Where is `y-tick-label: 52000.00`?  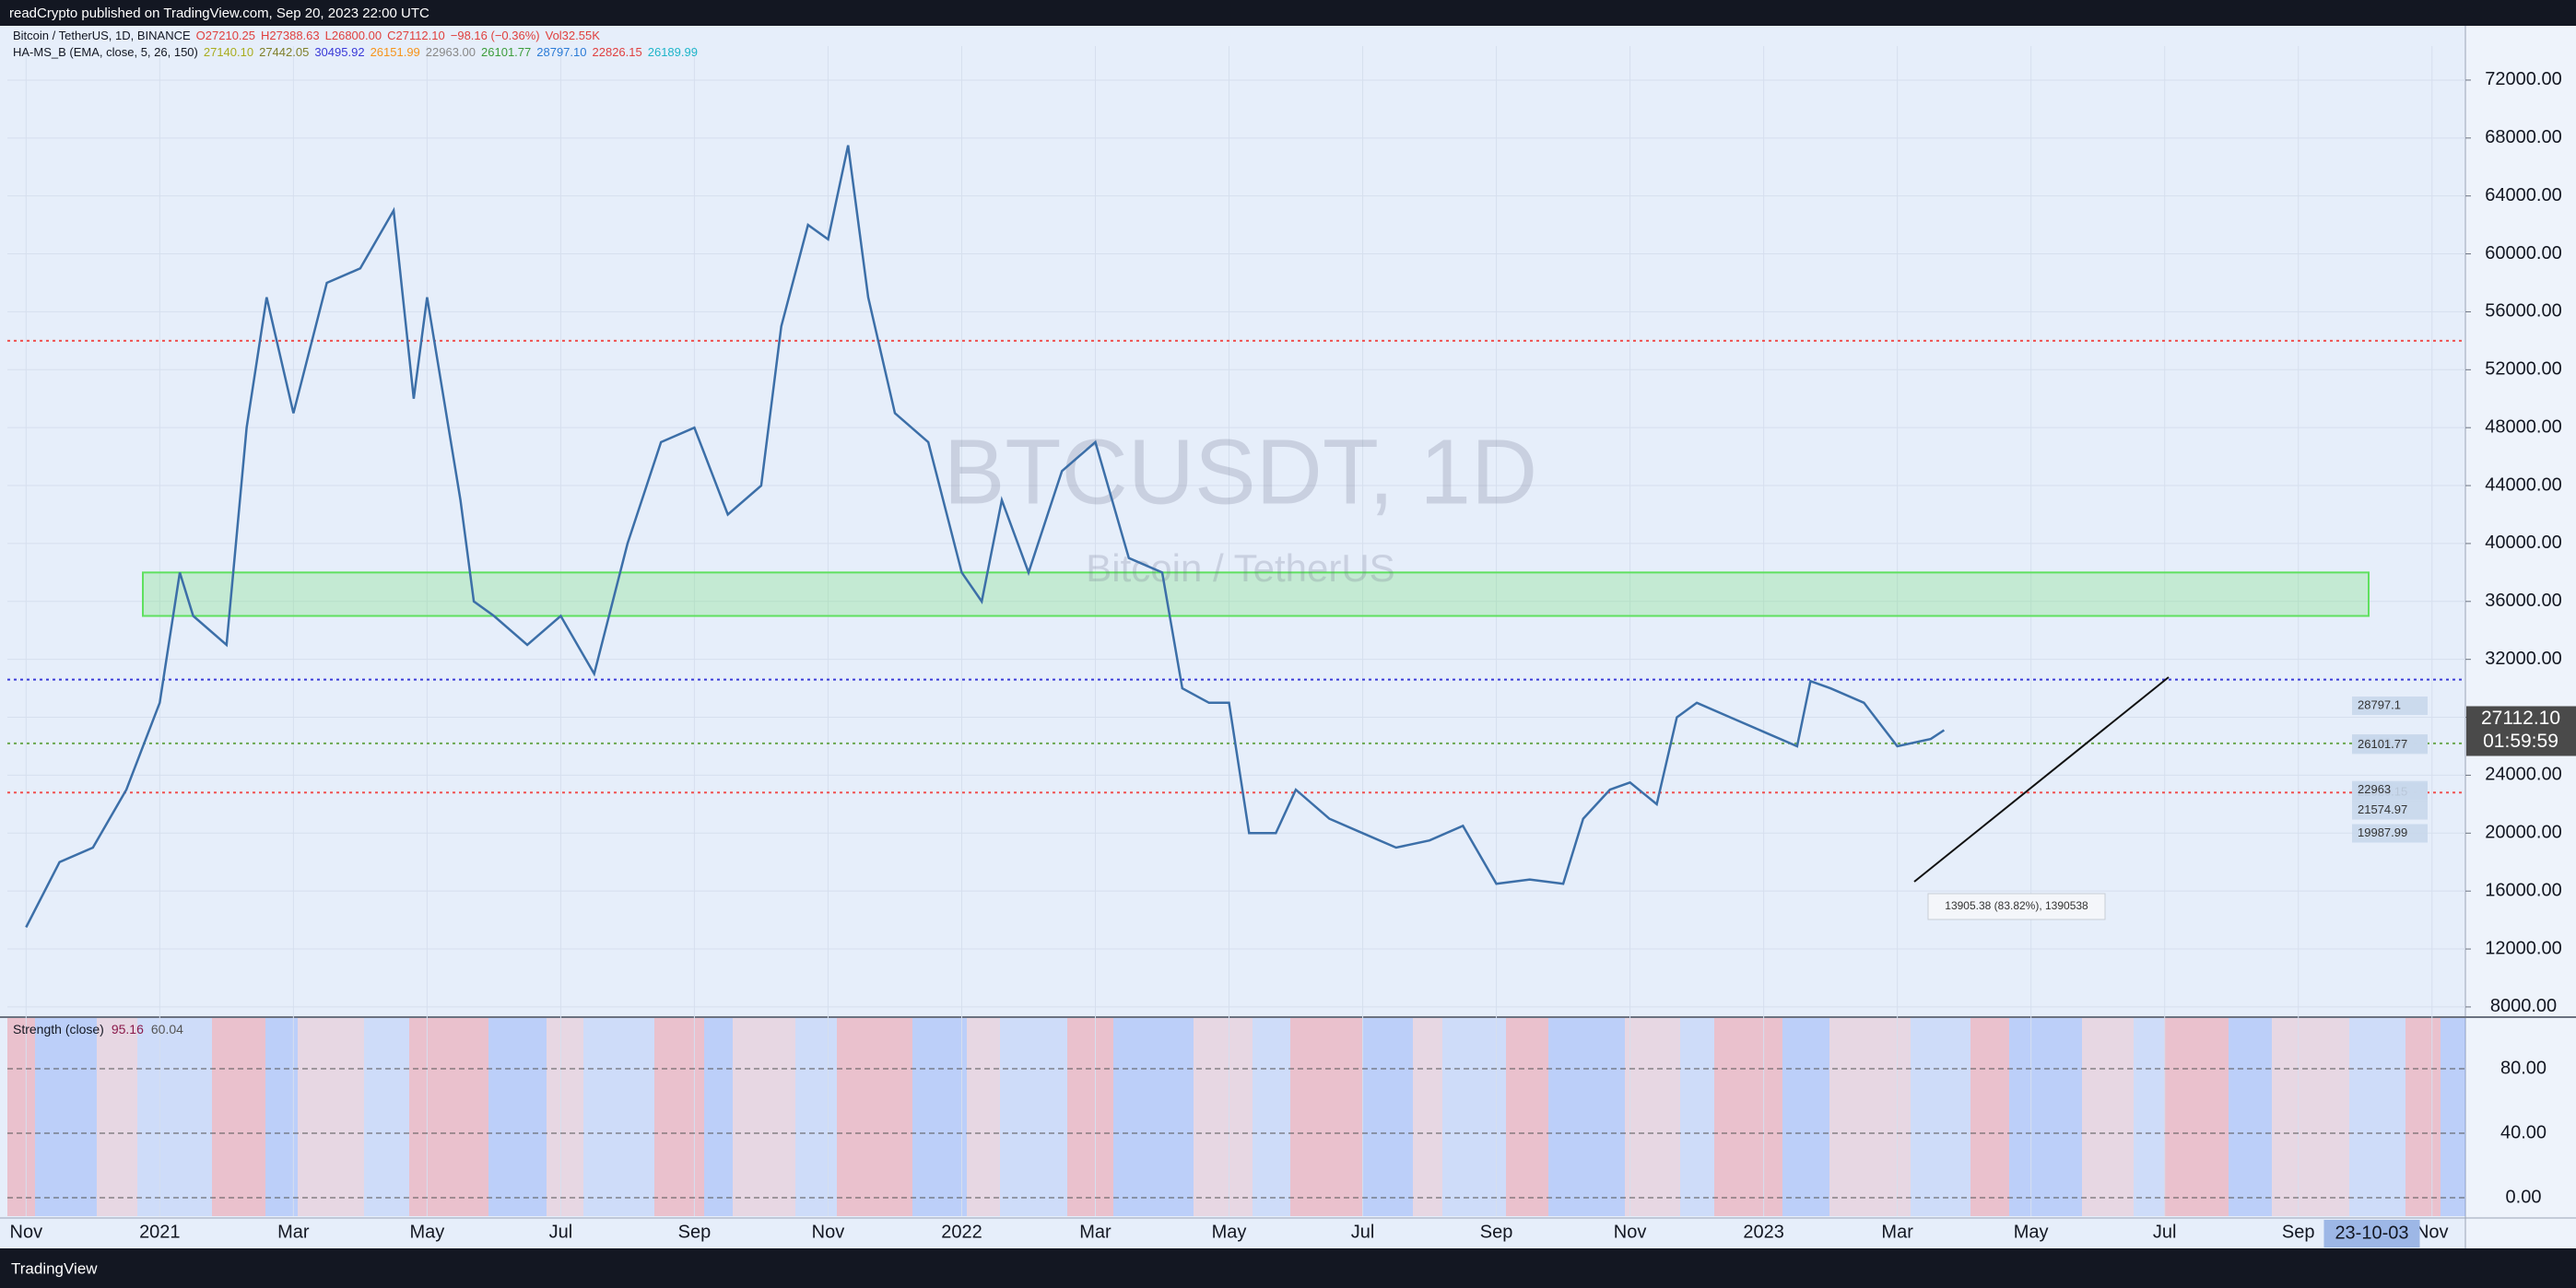
y-tick-label: 52000.00 is located at coordinates (2523, 369).